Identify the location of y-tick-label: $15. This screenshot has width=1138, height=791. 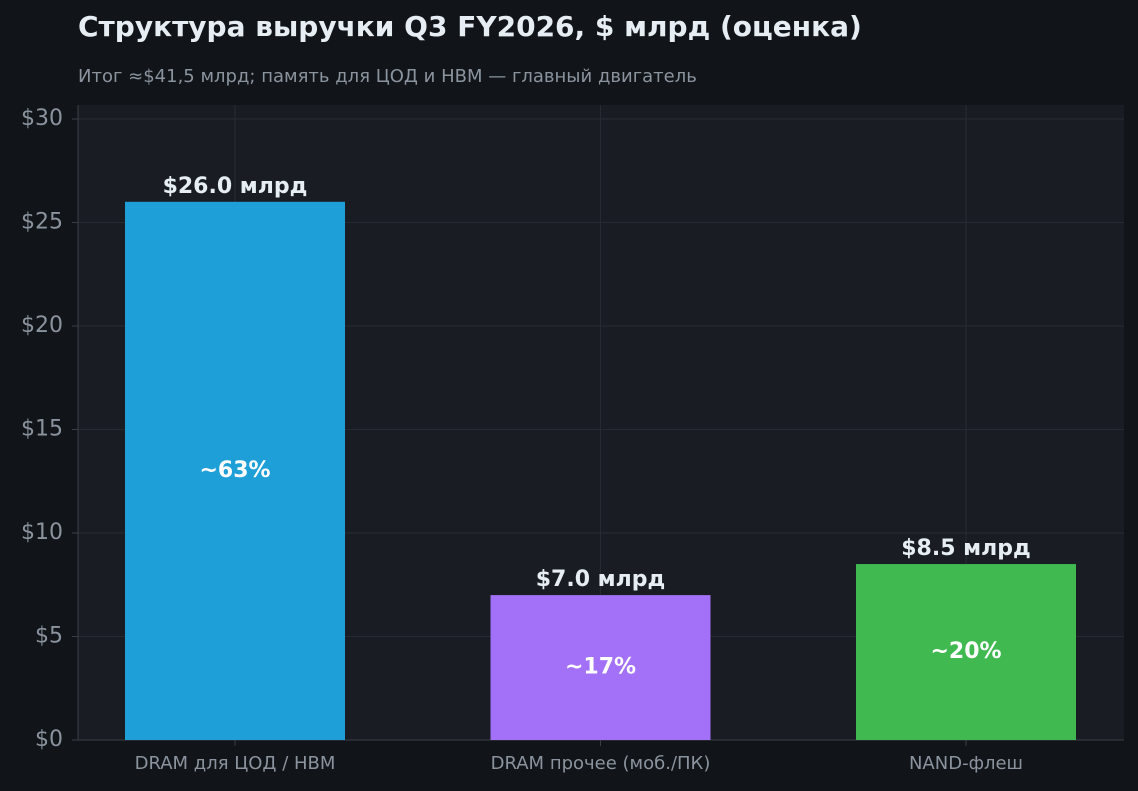
(42, 429).